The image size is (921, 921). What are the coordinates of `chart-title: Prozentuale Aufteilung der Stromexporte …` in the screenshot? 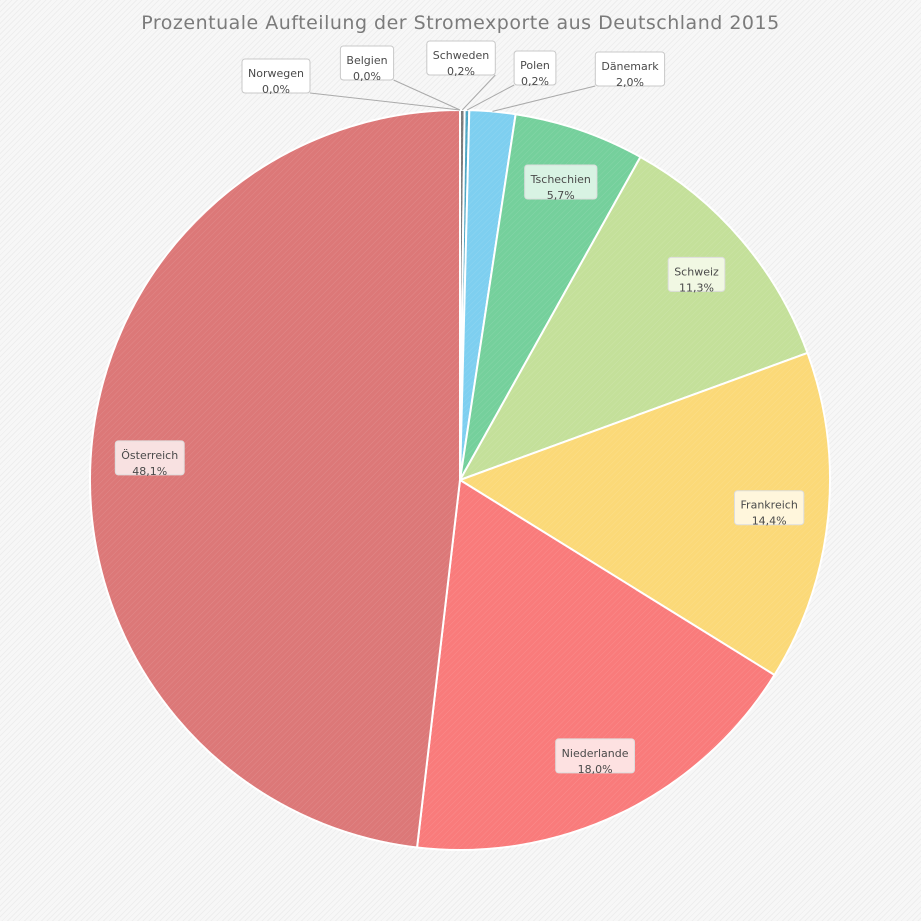 It's located at (460, 23).